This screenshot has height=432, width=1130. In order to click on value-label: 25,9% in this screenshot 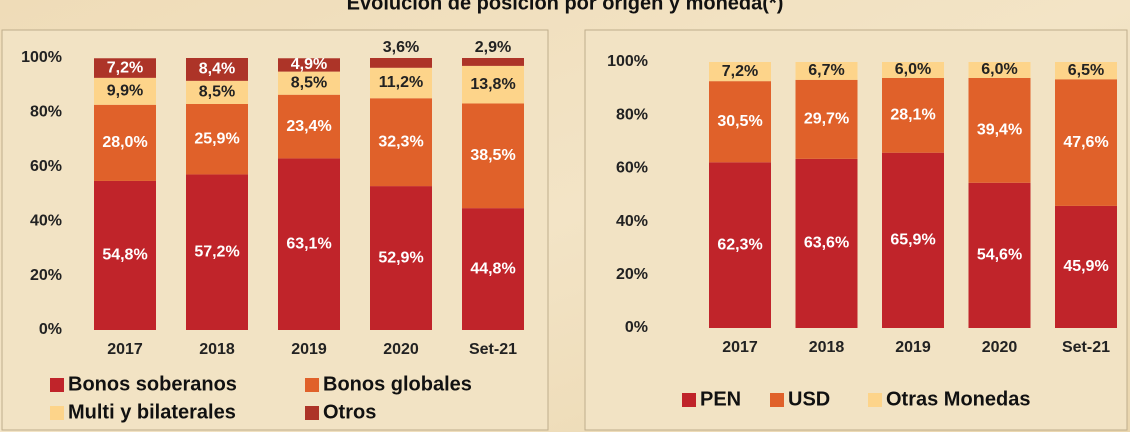, I will do `click(216, 138)`.